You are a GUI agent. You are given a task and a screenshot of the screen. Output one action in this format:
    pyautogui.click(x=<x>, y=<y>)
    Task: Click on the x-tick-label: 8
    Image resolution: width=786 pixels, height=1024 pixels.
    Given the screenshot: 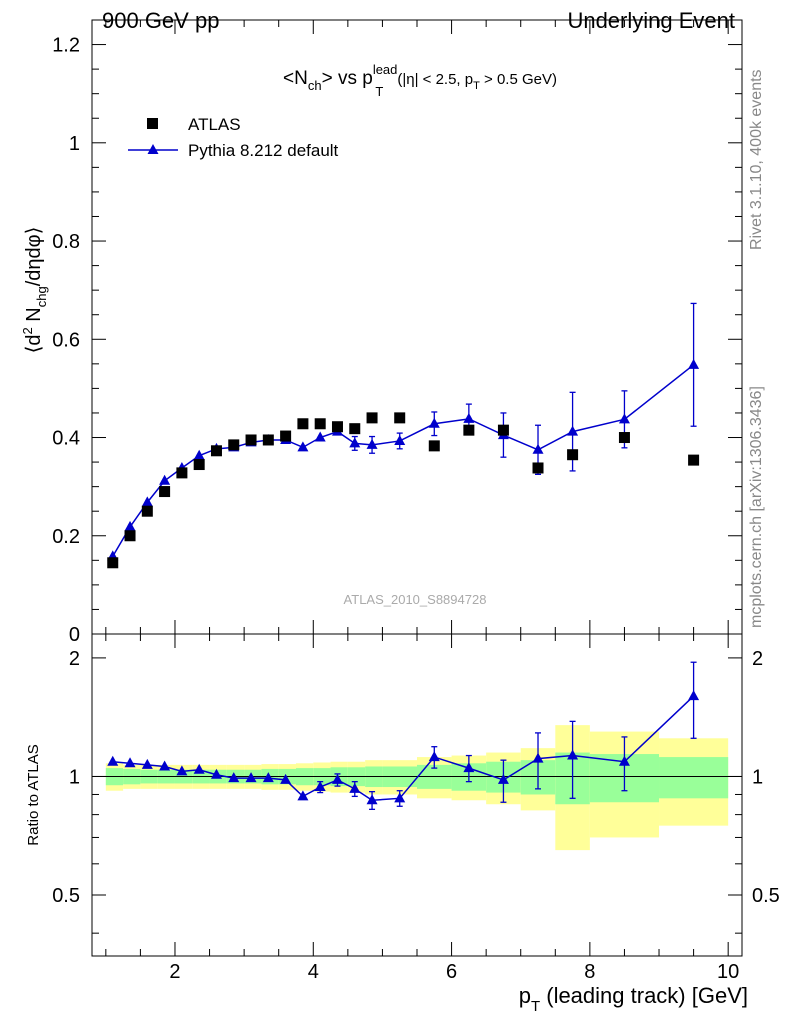 What is the action you would take?
    pyautogui.click(x=589, y=972)
    